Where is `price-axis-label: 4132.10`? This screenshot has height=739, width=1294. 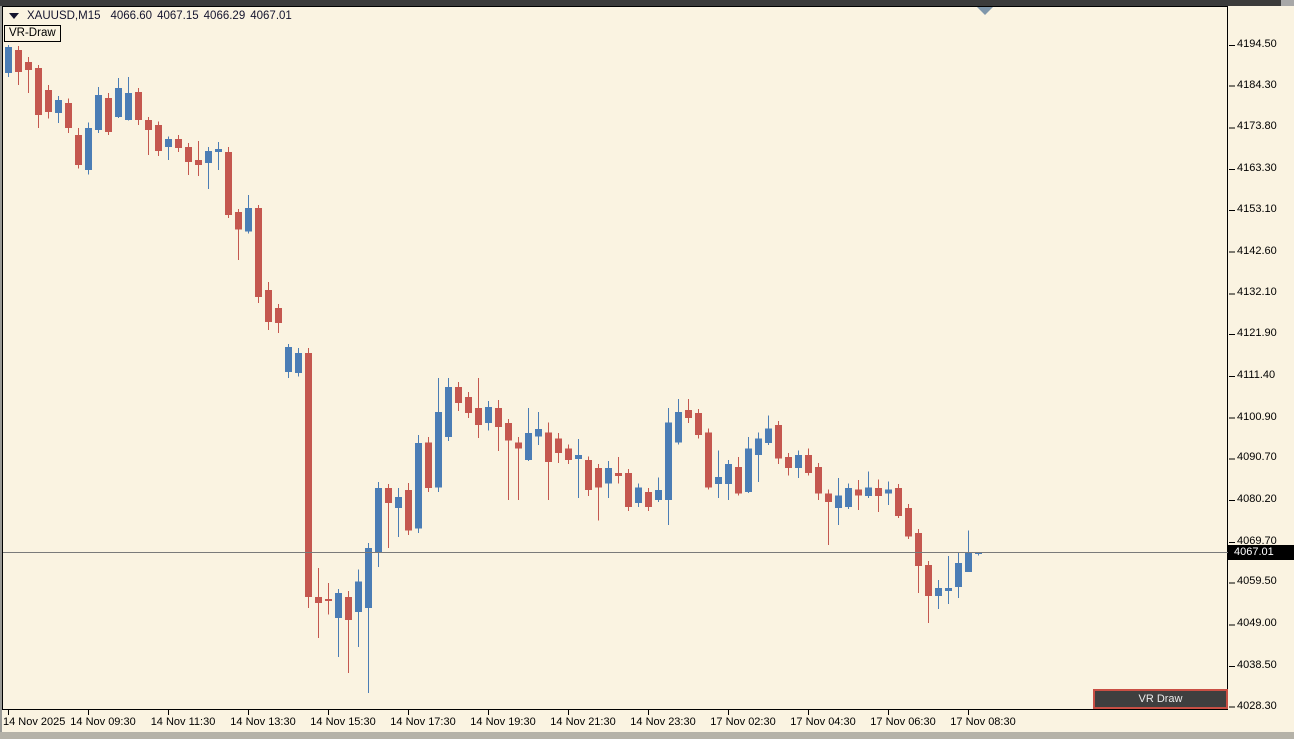 price-axis-label: 4132.10 is located at coordinates (1257, 292).